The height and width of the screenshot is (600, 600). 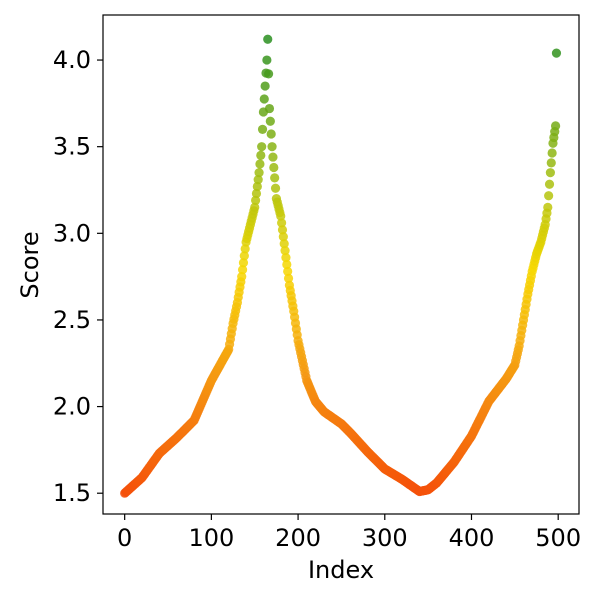 I want to click on y-tick-label: 3.0, so click(x=72, y=233).